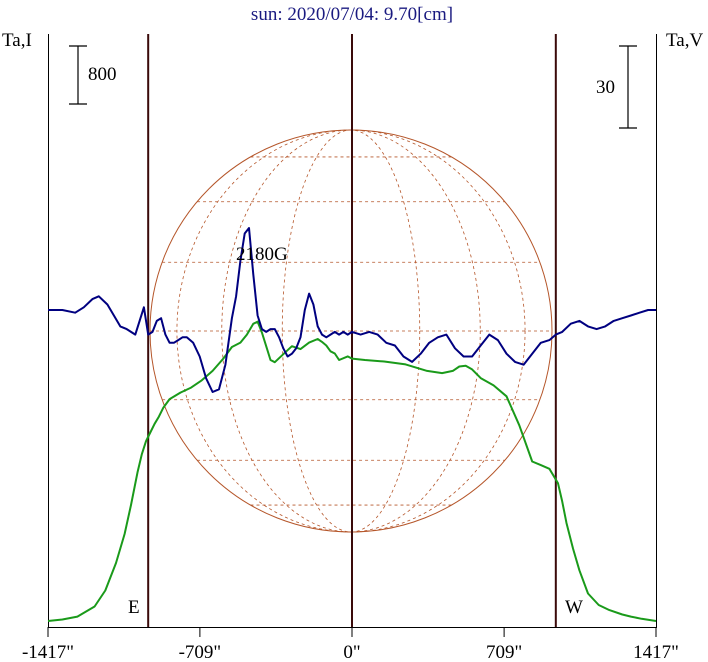  I want to click on left-axis-label: Ta,I, so click(17, 40).